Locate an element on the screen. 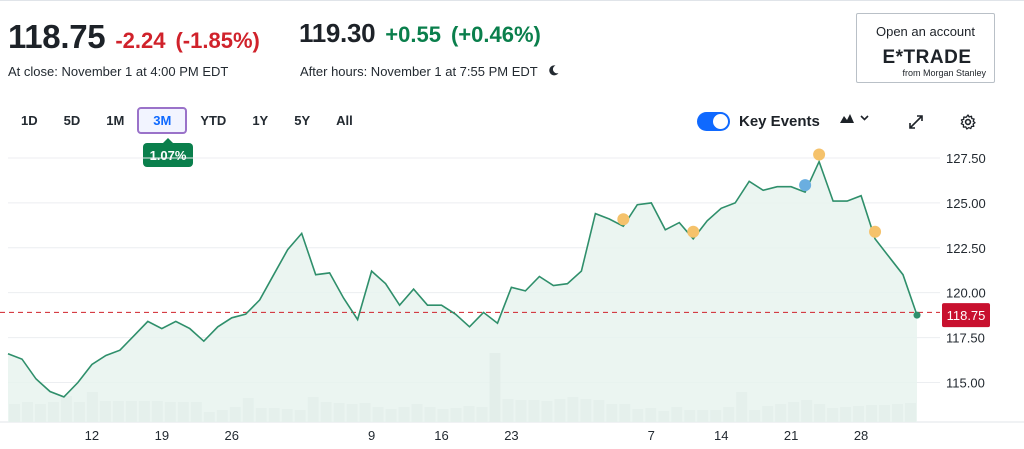 The image size is (1024, 449). y-axis: 127.50 125.00 122.50 120.00 117.50 115.00 is located at coordinates (966, 271).